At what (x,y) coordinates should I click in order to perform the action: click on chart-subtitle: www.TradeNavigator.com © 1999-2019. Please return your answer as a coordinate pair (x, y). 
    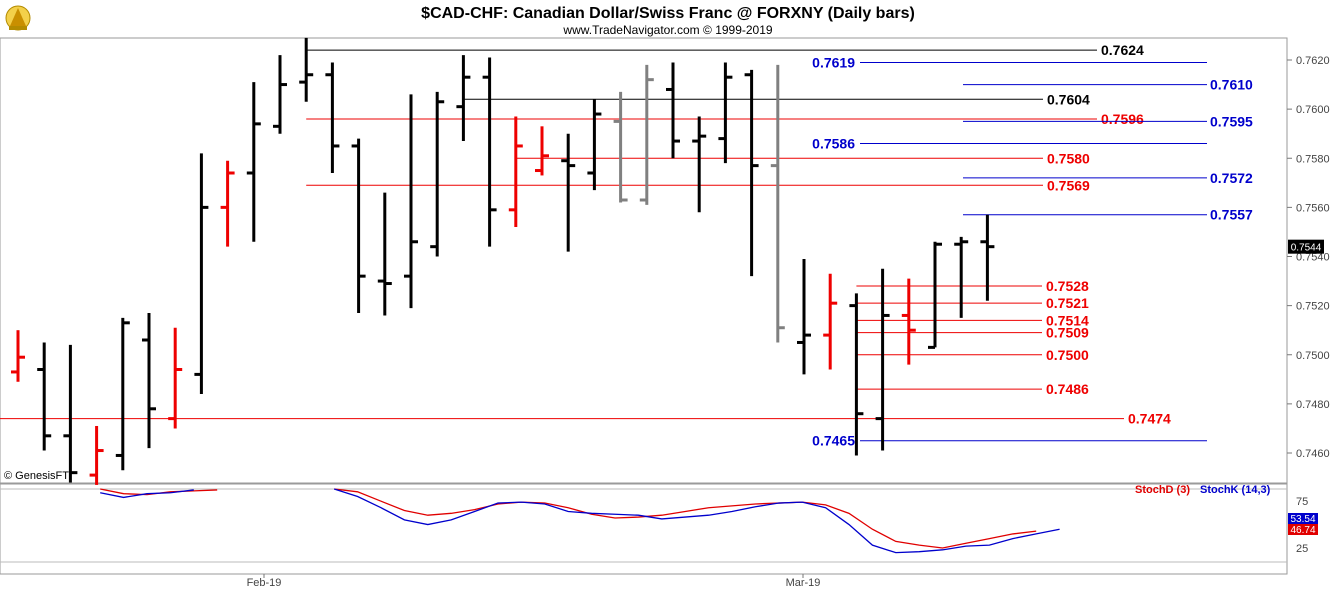
    Looking at the image, I should click on (667, 30).